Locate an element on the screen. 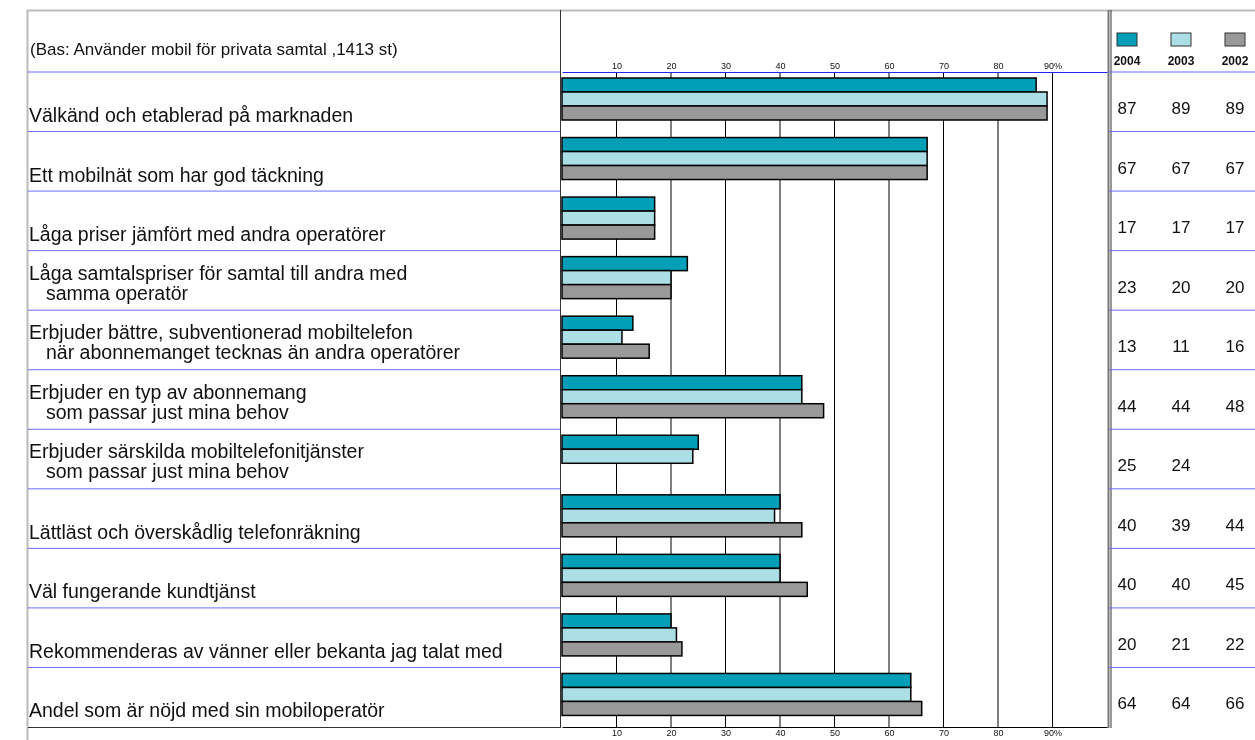 The width and height of the screenshot is (1255, 740). text: (Bas: Använder mobil för privata samtal ,1413 st) is located at coordinates (214, 49).